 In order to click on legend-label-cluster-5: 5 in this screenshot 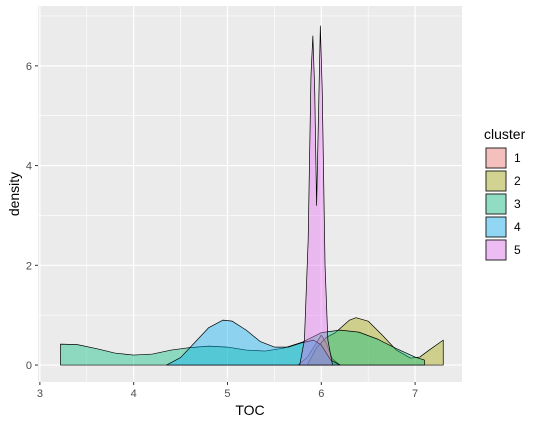, I will do `click(517, 250)`.